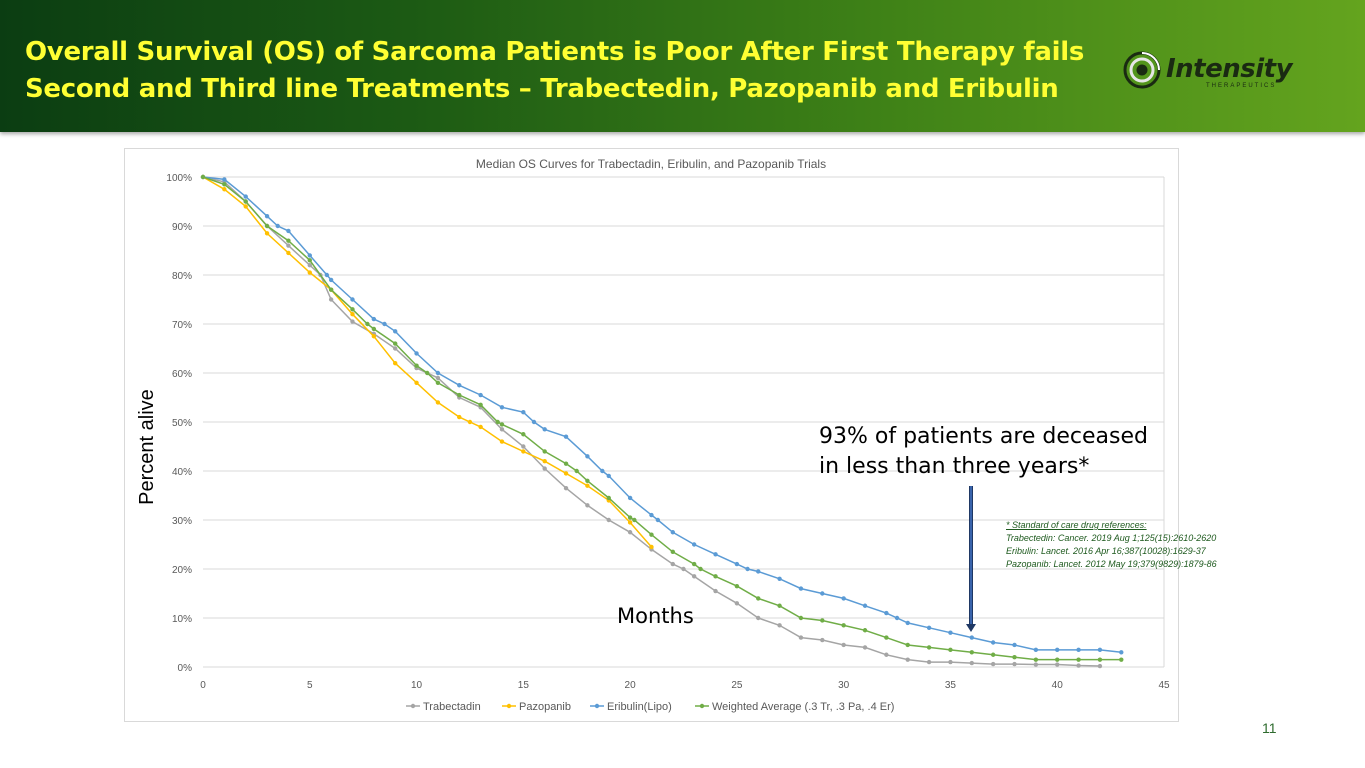  I want to click on y-axis-ticks: 0% 10% 20% 30% 40% 50% 60% 70% 80% 90% 100%, so click(179, 423).